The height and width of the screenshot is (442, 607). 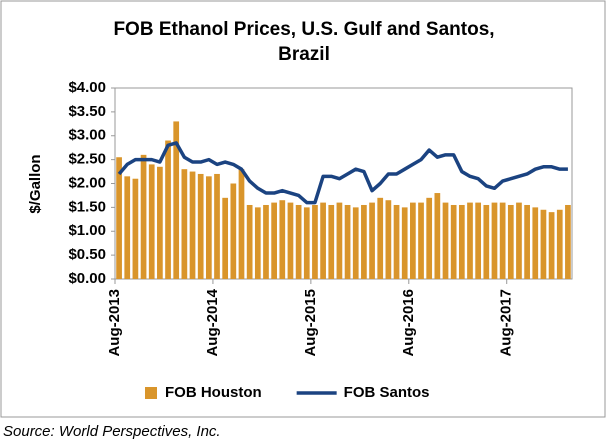 What do you see at coordinates (87, 87) in the screenshot?
I see `y-tick-label: $4.00` at bounding box center [87, 87].